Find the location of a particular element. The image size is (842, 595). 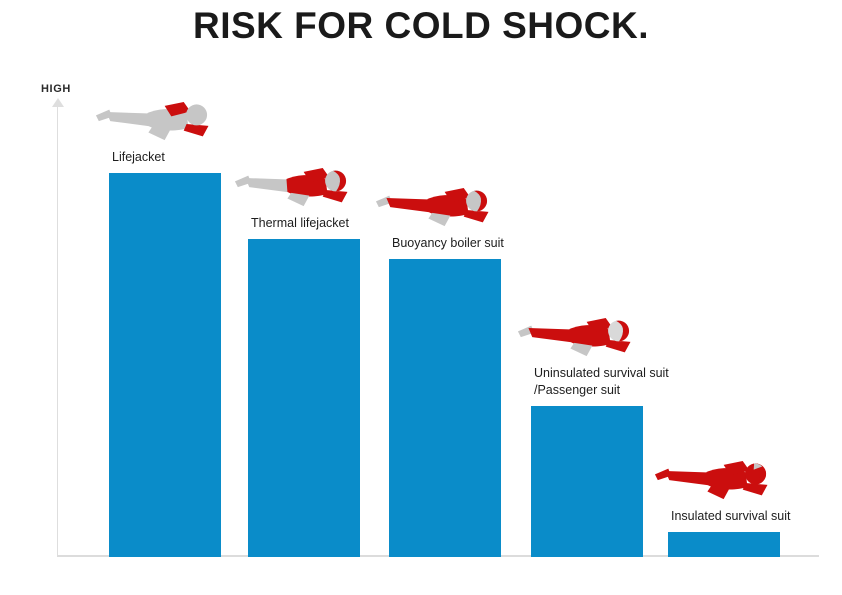

y-axis-arrow-icon is located at coordinates (58, 102).